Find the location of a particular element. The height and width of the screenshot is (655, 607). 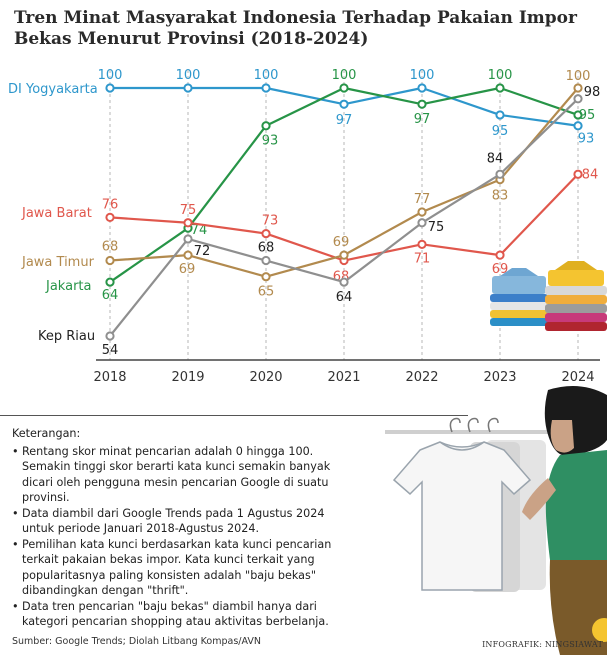

series-label: Jawa Timur is located at coordinates (58, 262).